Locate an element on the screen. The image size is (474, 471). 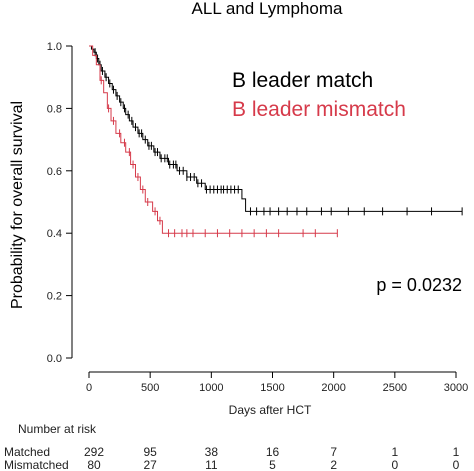
y-tick-label: 0.2 is located at coordinates (54, 297).